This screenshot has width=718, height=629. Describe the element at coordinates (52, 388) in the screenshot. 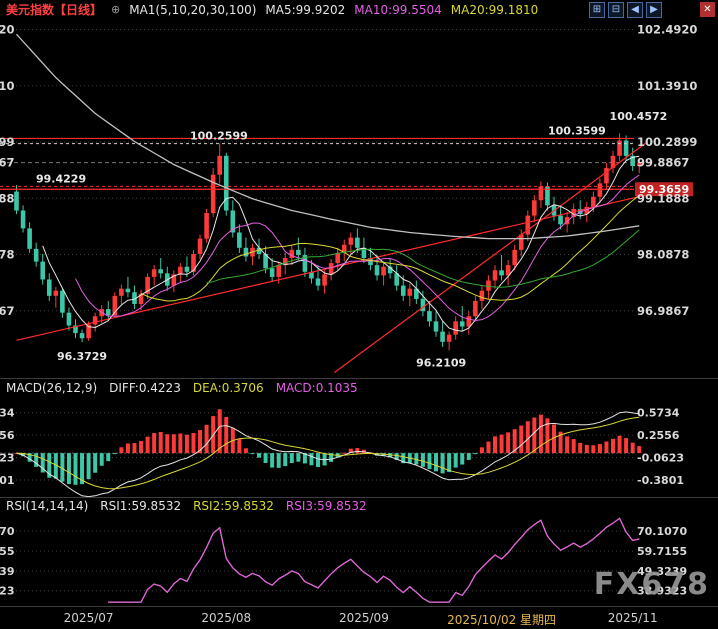

I see `macd-params-label: MACD(26,12,9)` at that location.